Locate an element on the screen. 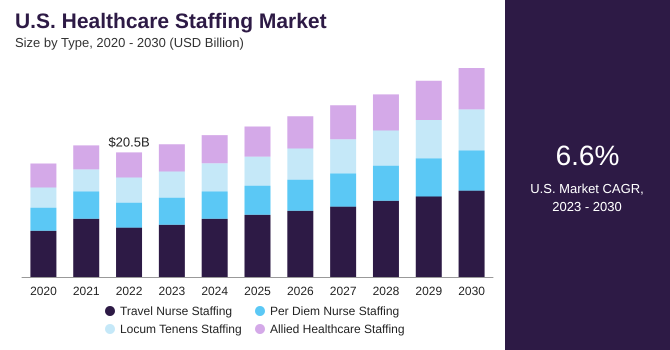  chart-title: U.S. Healthcare Staffing Market is located at coordinates (171, 21).